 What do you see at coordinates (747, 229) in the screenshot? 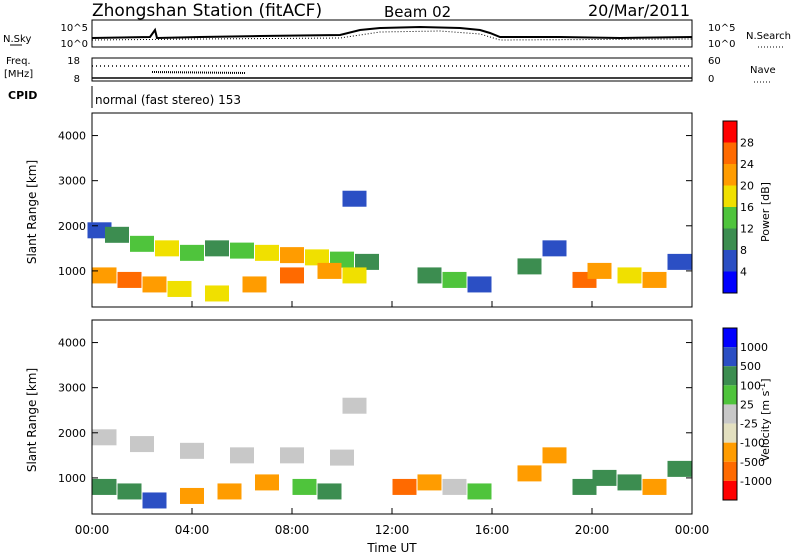
I see `power-cbar-tick: 12` at bounding box center [747, 229].